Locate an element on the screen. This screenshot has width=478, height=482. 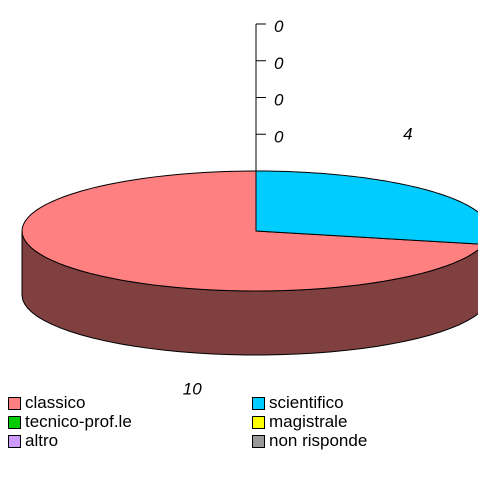
legend-item-tecnico-prof.le: tecnico-prof.le is located at coordinates (70, 422).